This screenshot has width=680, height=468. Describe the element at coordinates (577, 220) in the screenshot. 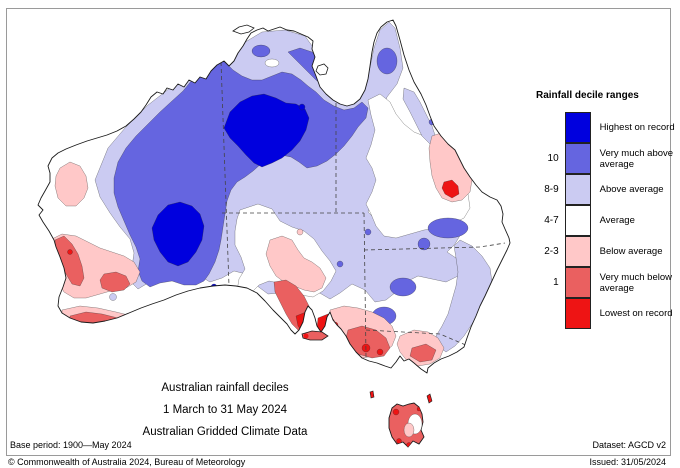

I see `legend-swatch-average` at that location.